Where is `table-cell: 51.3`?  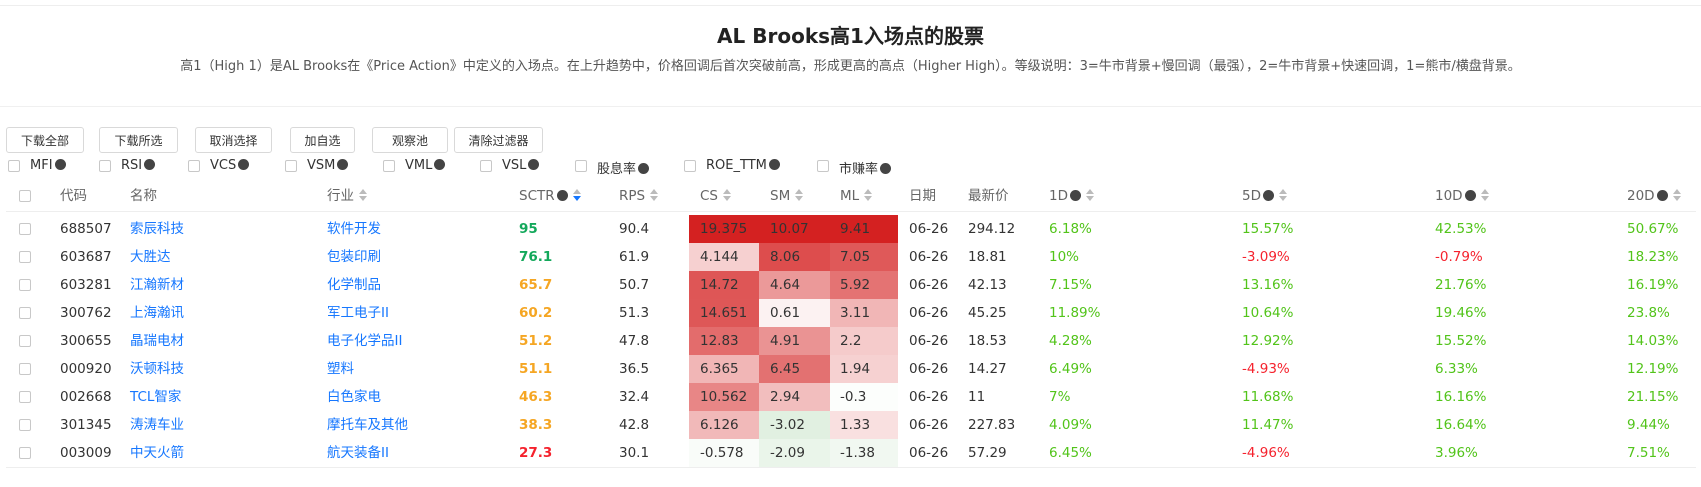
table-cell: 51.3 is located at coordinates (634, 313).